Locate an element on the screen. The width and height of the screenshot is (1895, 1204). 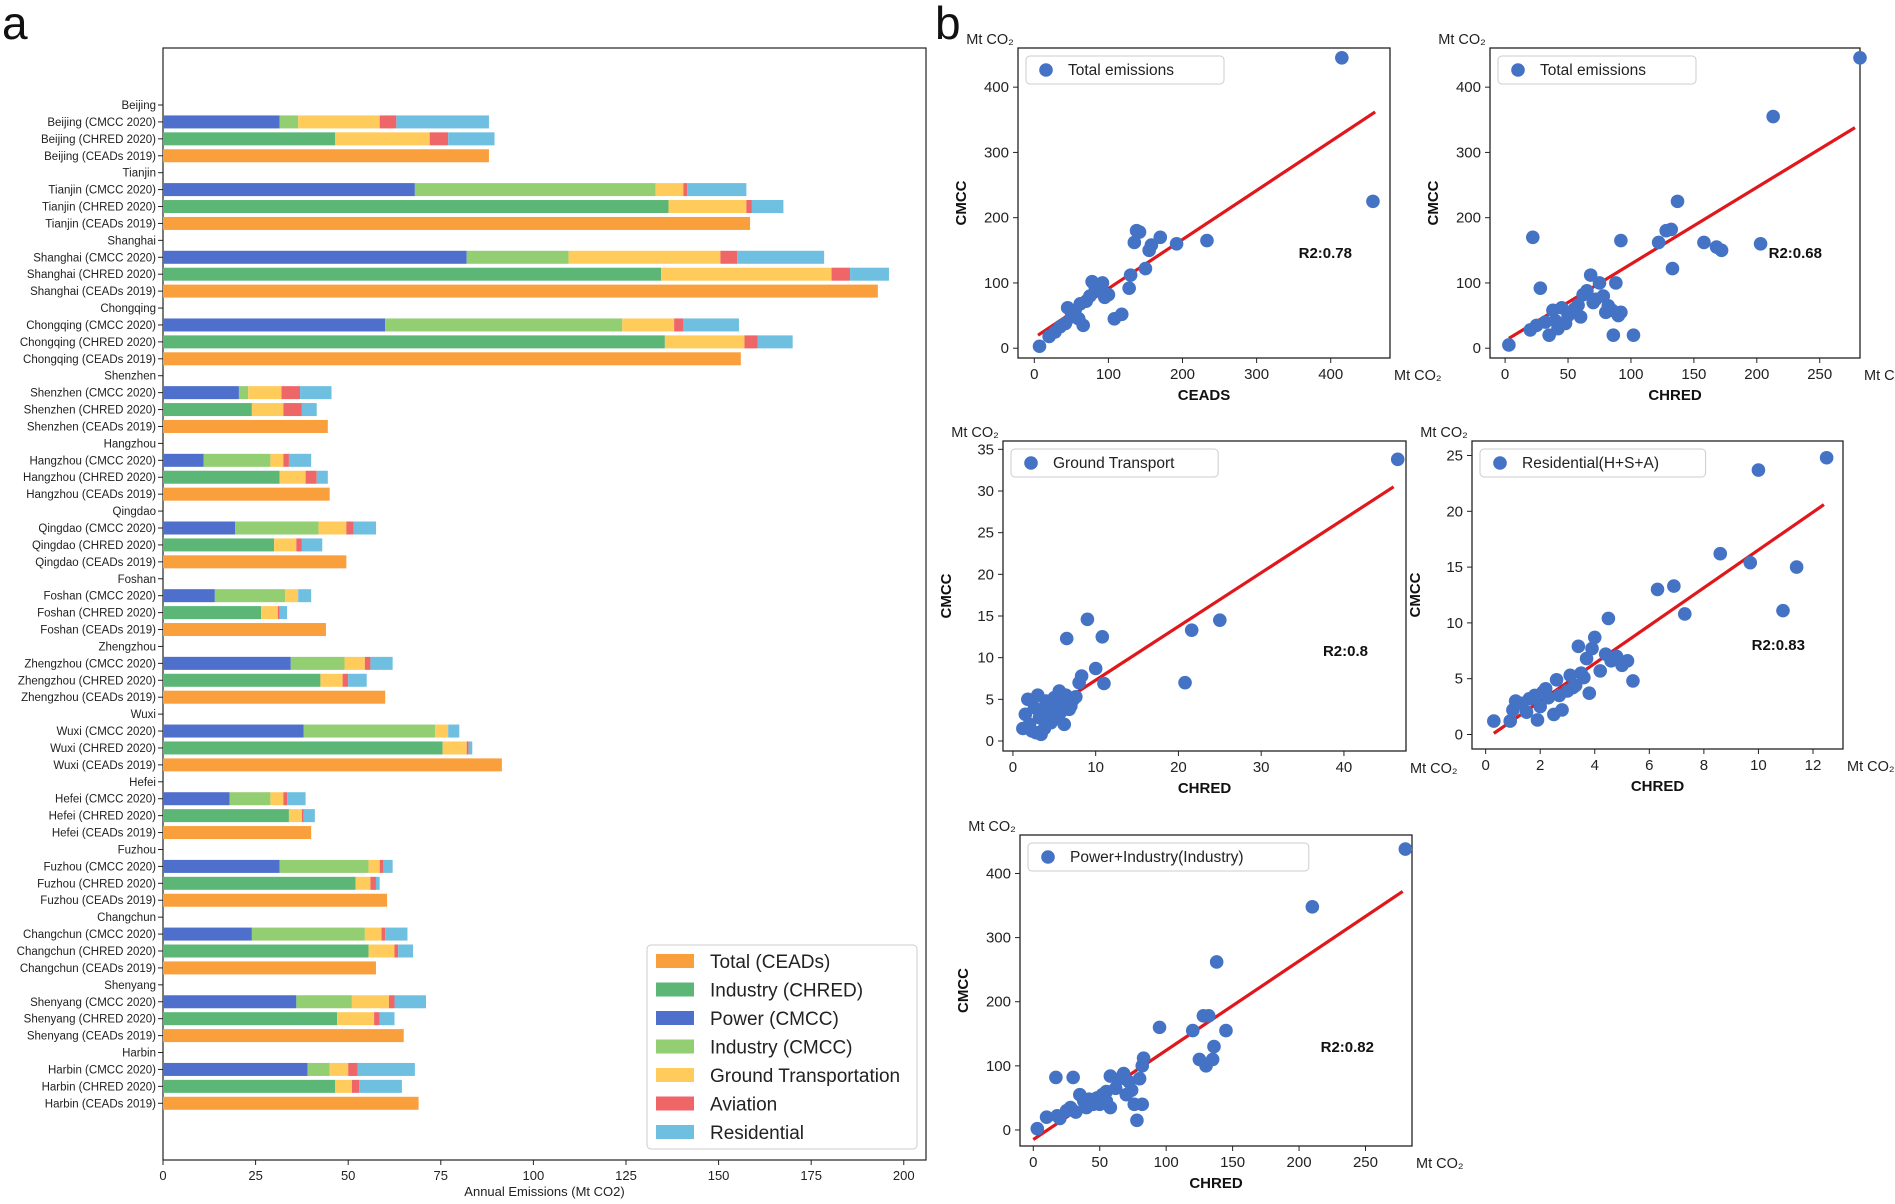
bar-qingdao-chred-2020-aviation is located at coordinates (299, 545).